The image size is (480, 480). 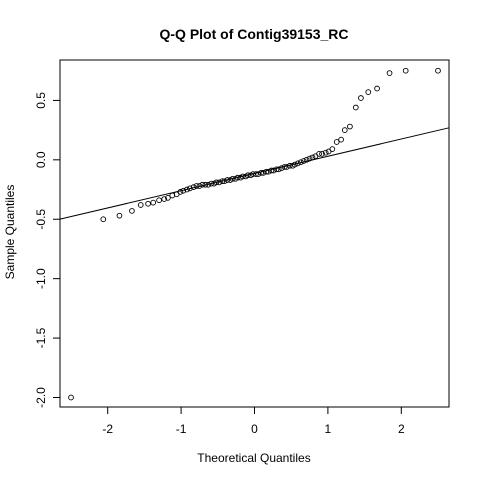 I want to click on y-tick-label: -1.5, so click(x=41, y=337).